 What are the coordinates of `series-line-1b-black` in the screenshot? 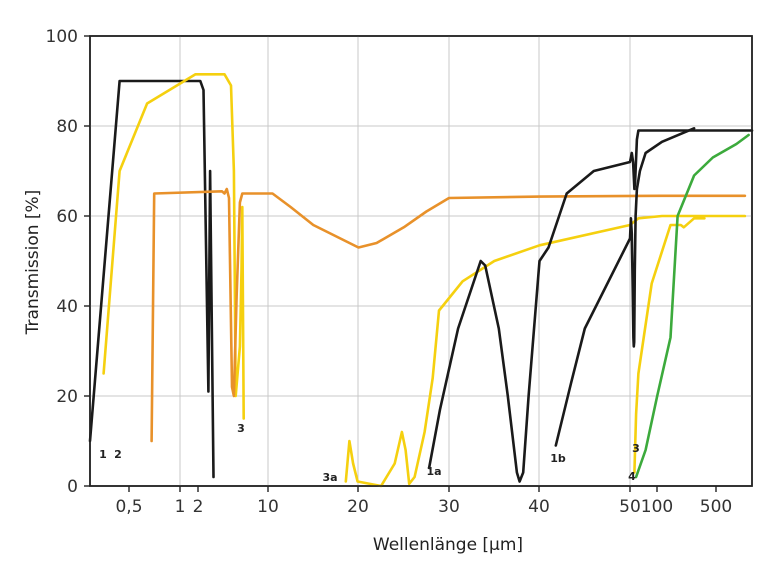 It's located at (625, 287).